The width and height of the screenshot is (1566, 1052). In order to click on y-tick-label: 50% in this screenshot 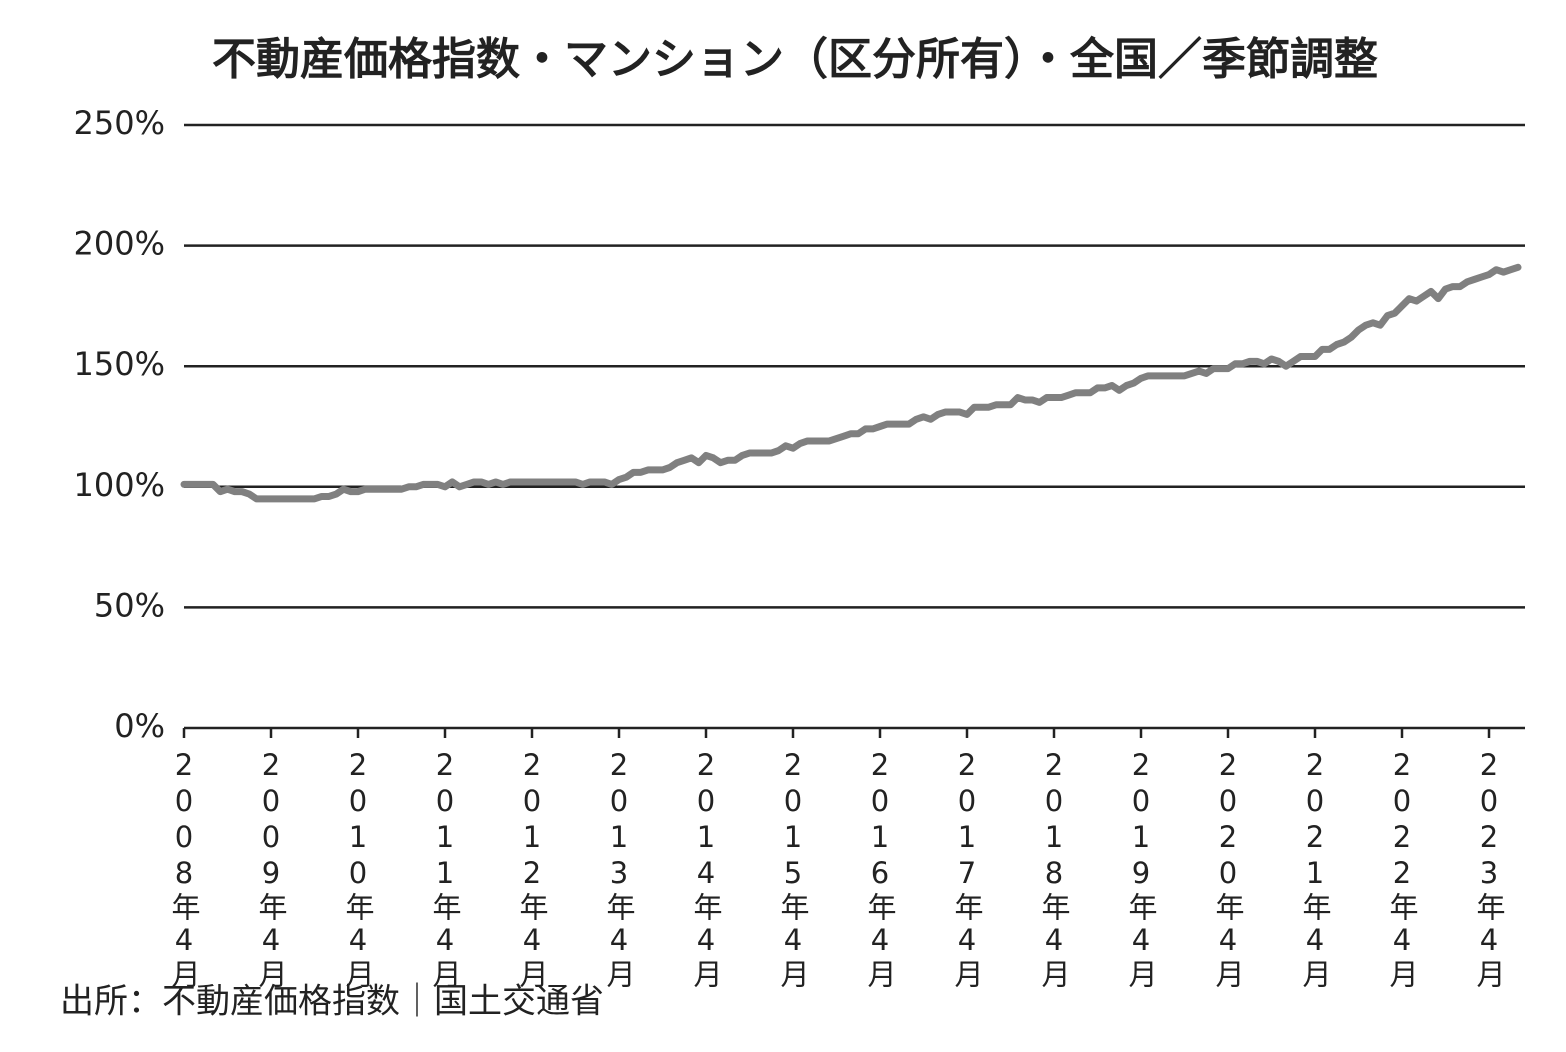, I will do `click(129, 605)`.